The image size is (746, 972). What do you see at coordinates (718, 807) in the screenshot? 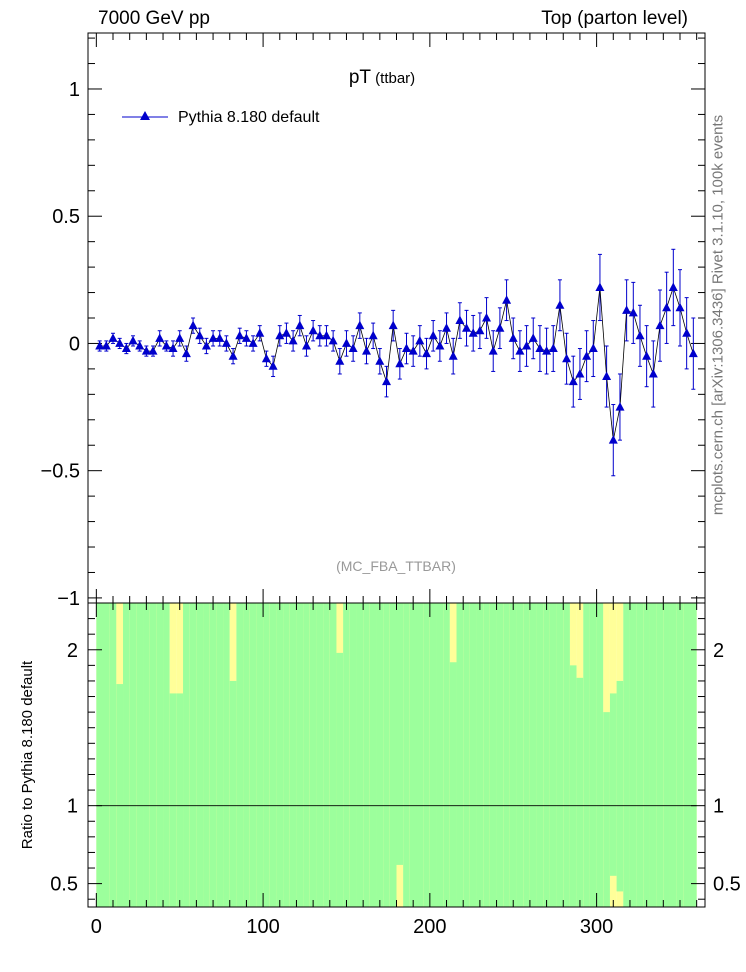
I see `ratio-y-tick-label-right: 1` at bounding box center [718, 807].